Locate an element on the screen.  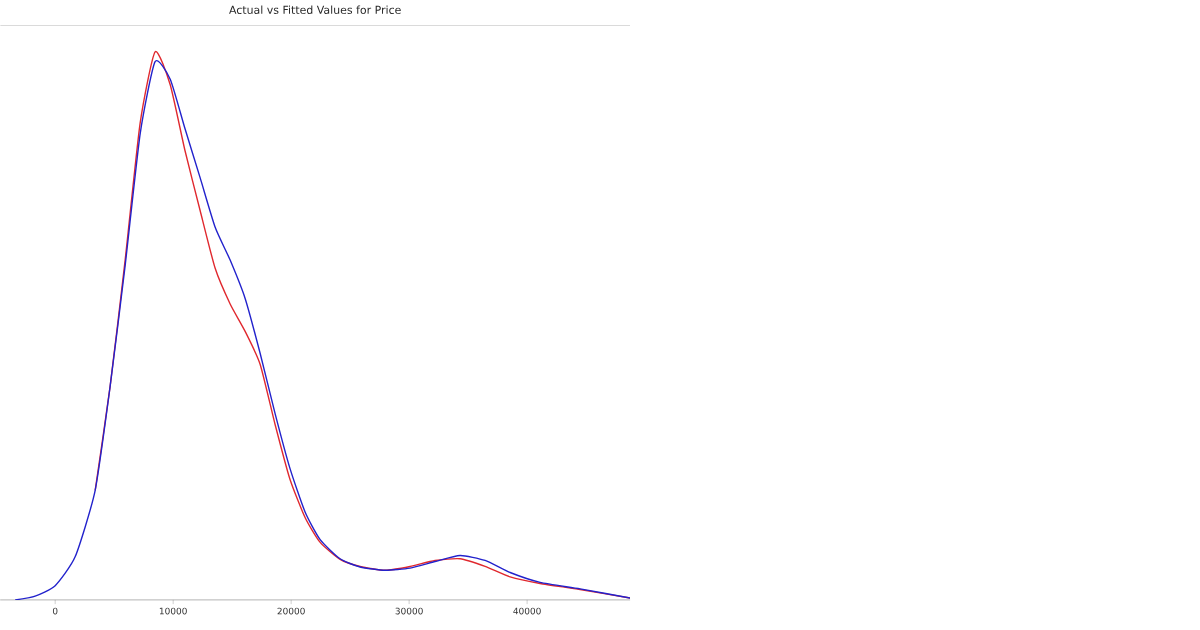
x-tick-label: 10000 is located at coordinates (173, 611).